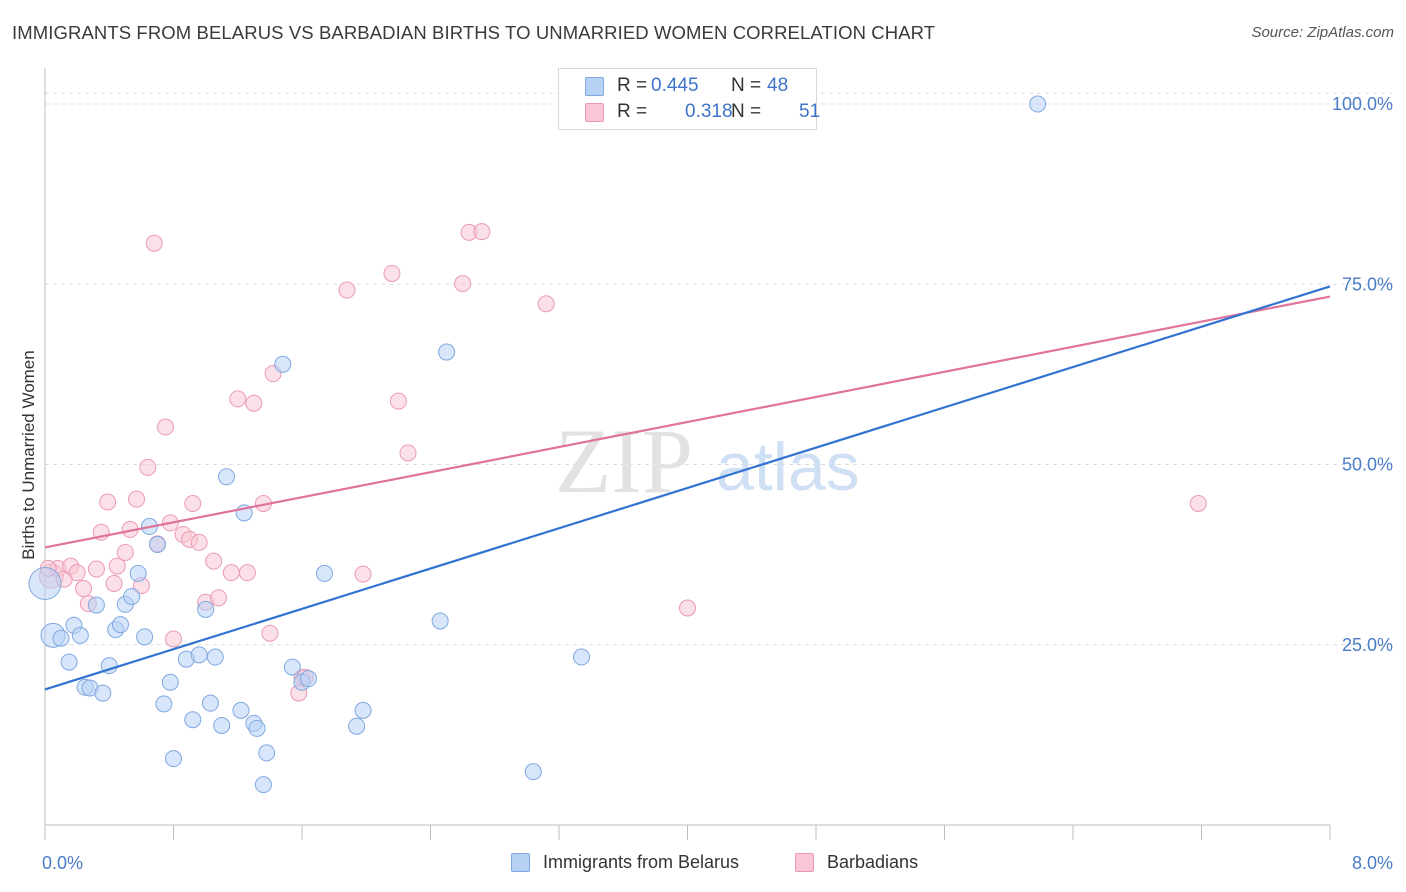  I want to click on legend-n-value: 48, so click(778, 85).